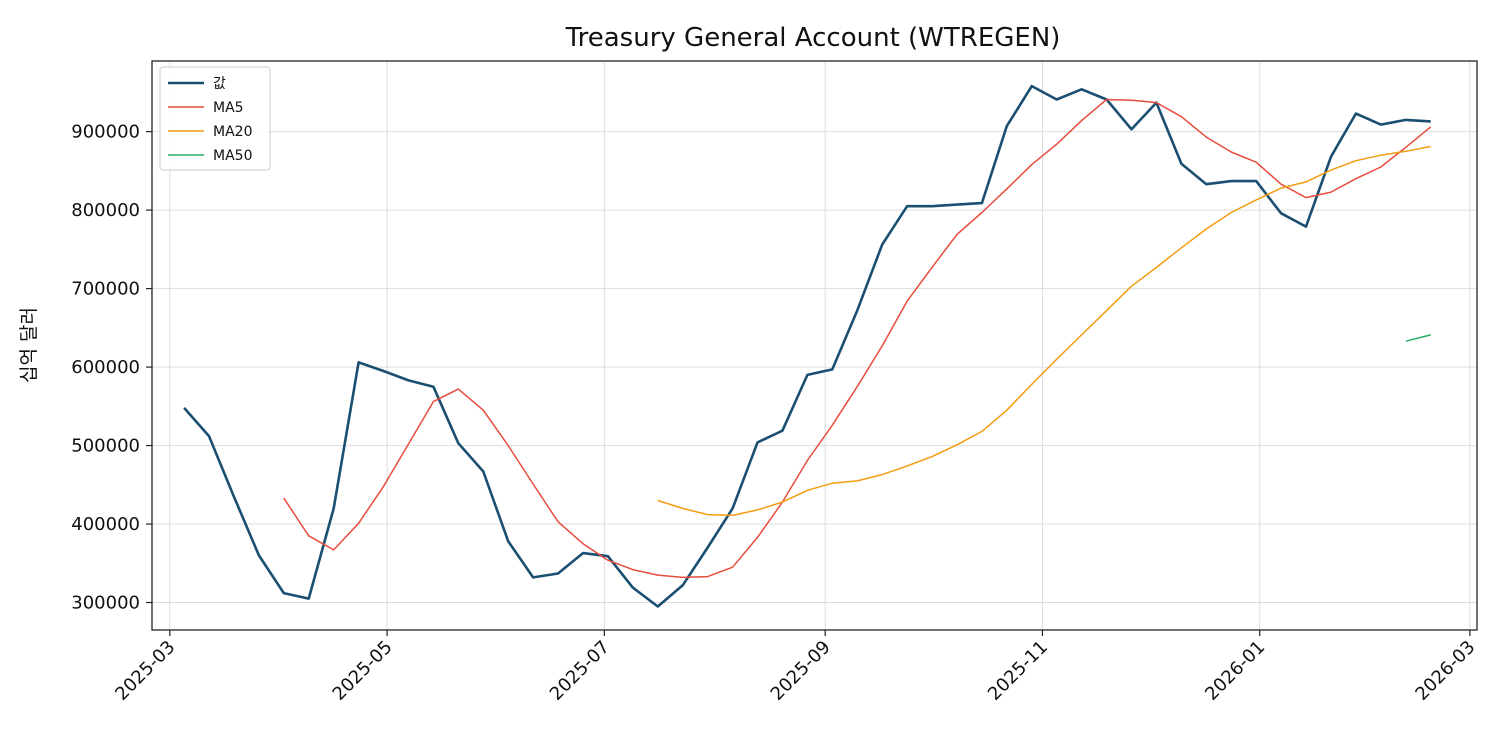  I want to click on y-tick-label: 500000, so click(105, 446).